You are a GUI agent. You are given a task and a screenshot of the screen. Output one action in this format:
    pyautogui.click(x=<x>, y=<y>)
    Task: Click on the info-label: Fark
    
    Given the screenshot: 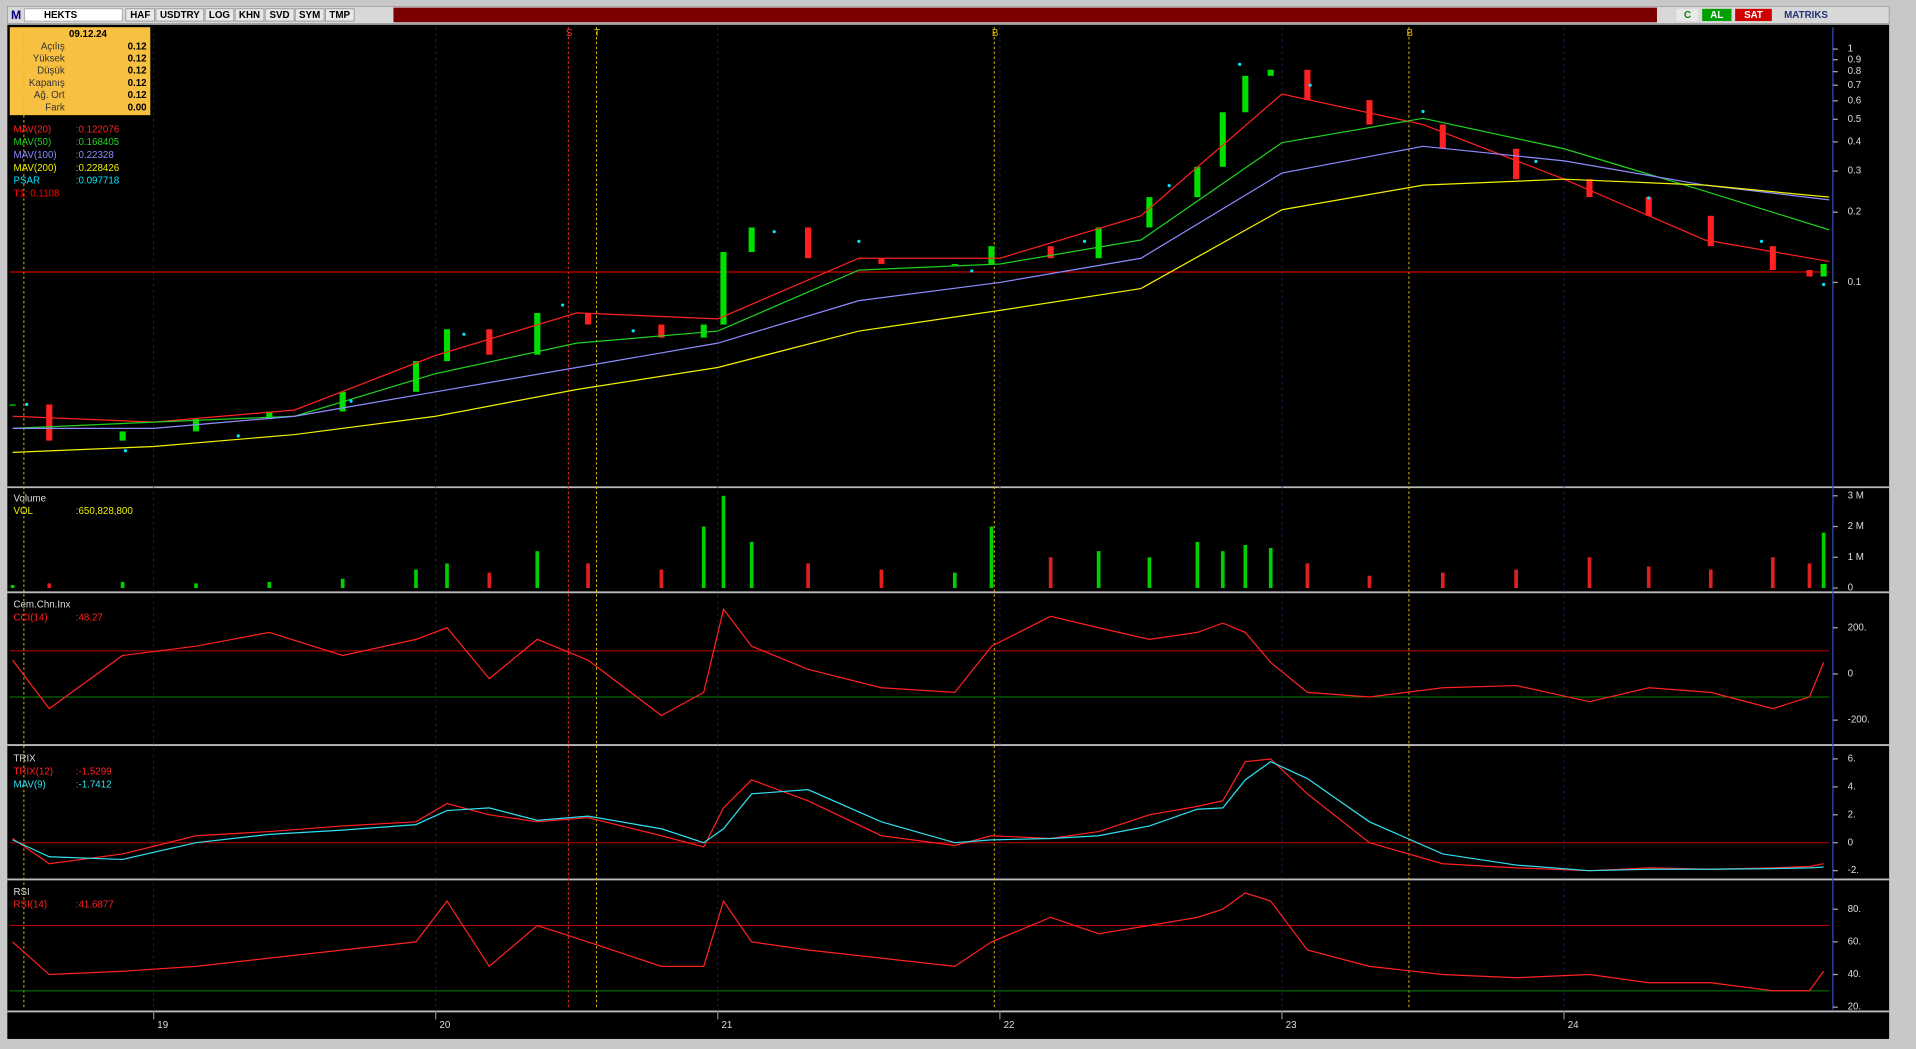 What is the action you would take?
    pyautogui.click(x=55, y=107)
    